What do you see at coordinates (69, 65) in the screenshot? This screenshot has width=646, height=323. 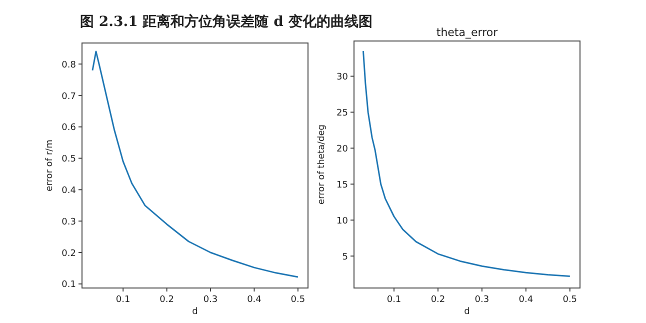 I see `y-tick-label: 0.8` at bounding box center [69, 65].